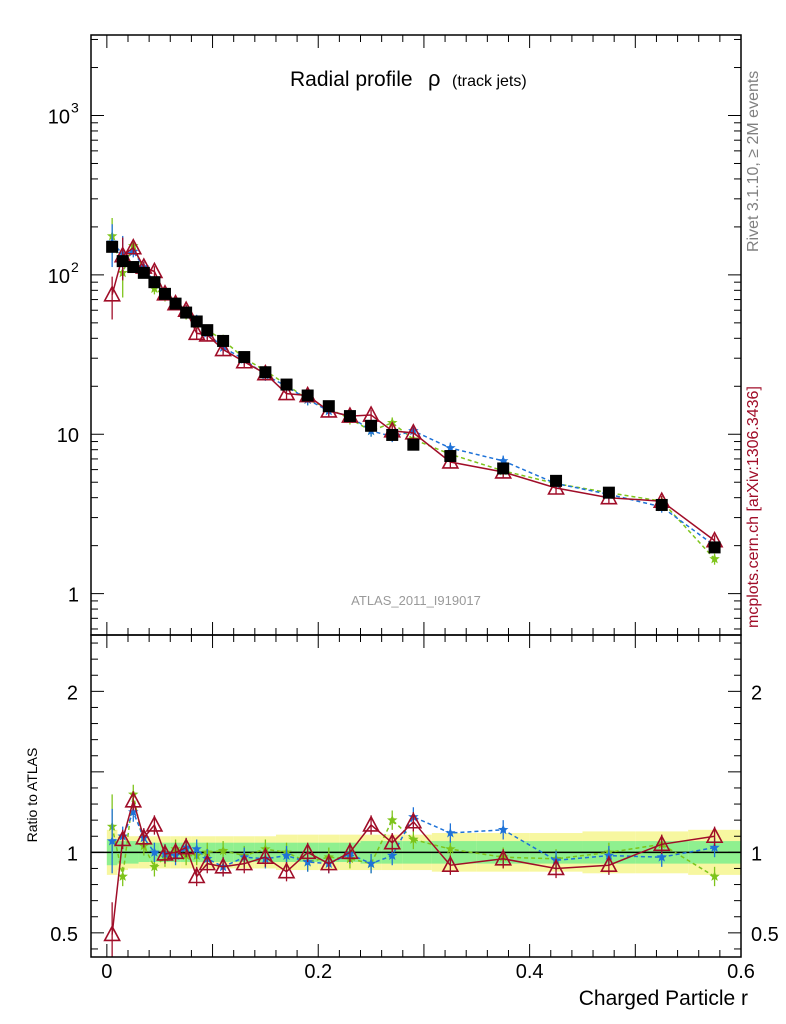 This screenshot has height=1024, width=786. I want to click on x-tick-label: 0.6, so click(741, 972).